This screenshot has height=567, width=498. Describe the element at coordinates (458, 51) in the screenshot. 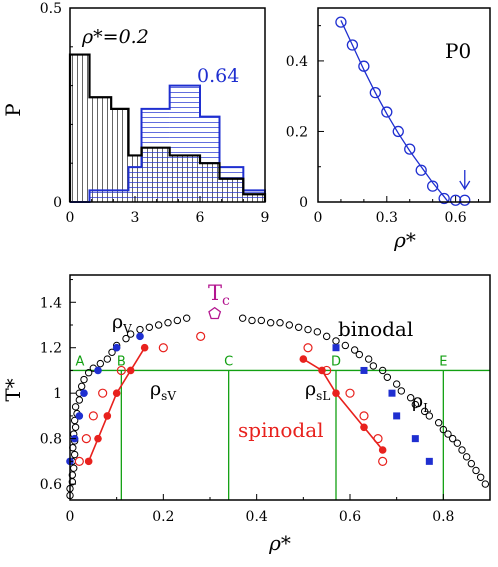

I see `p0-title: P0` at that location.